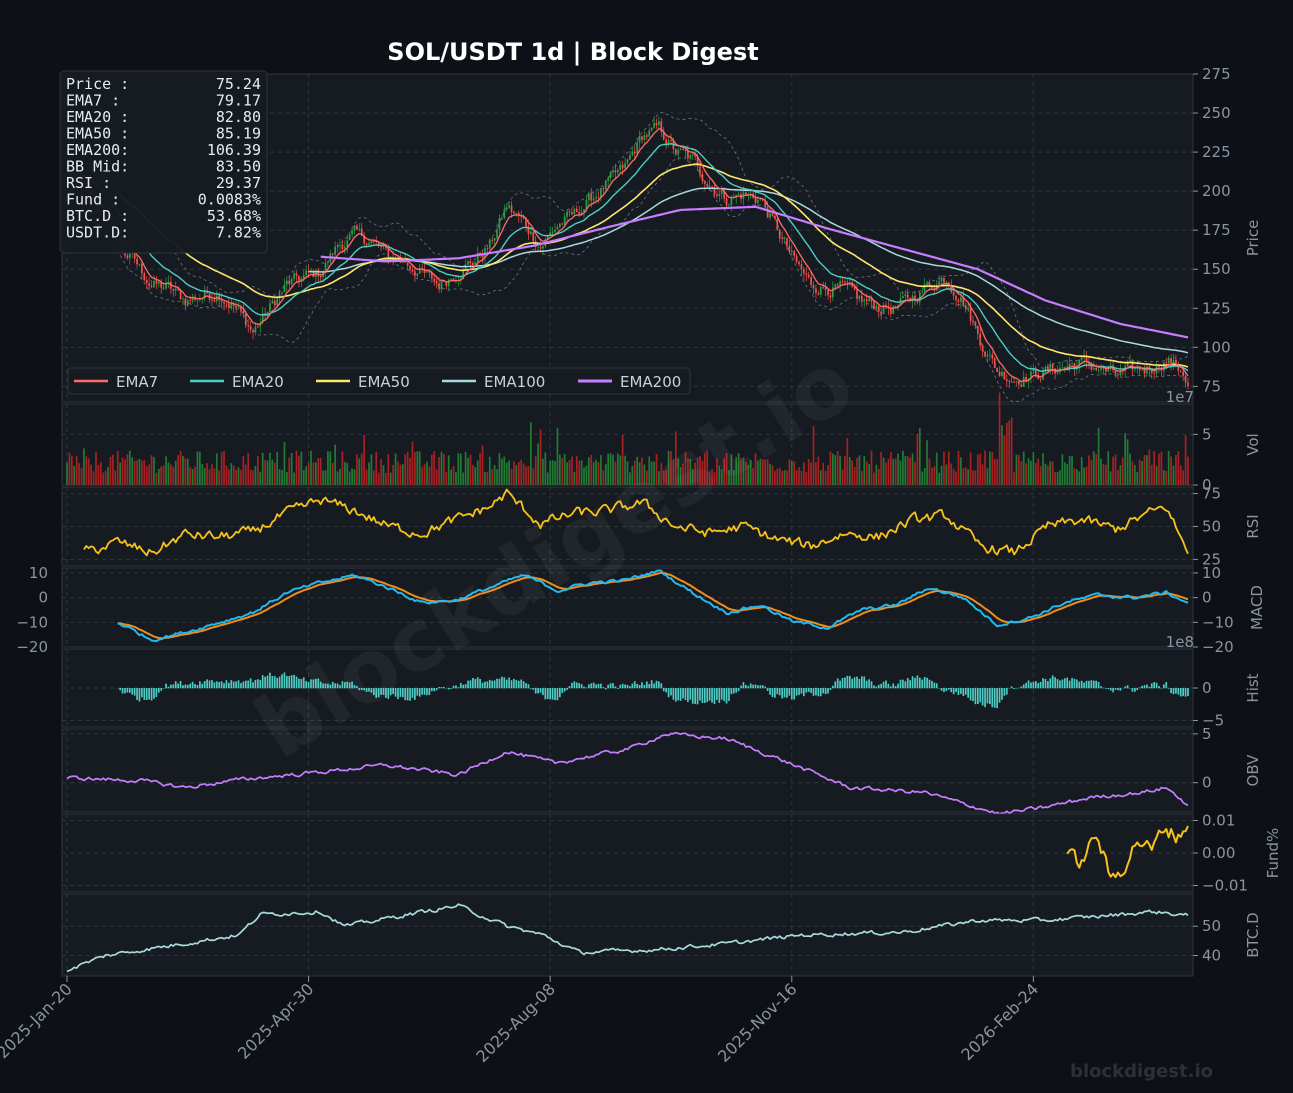 The image size is (1293, 1093). Describe the element at coordinates (1253, 444) in the screenshot. I see `ylabel-volume: Vol` at that location.